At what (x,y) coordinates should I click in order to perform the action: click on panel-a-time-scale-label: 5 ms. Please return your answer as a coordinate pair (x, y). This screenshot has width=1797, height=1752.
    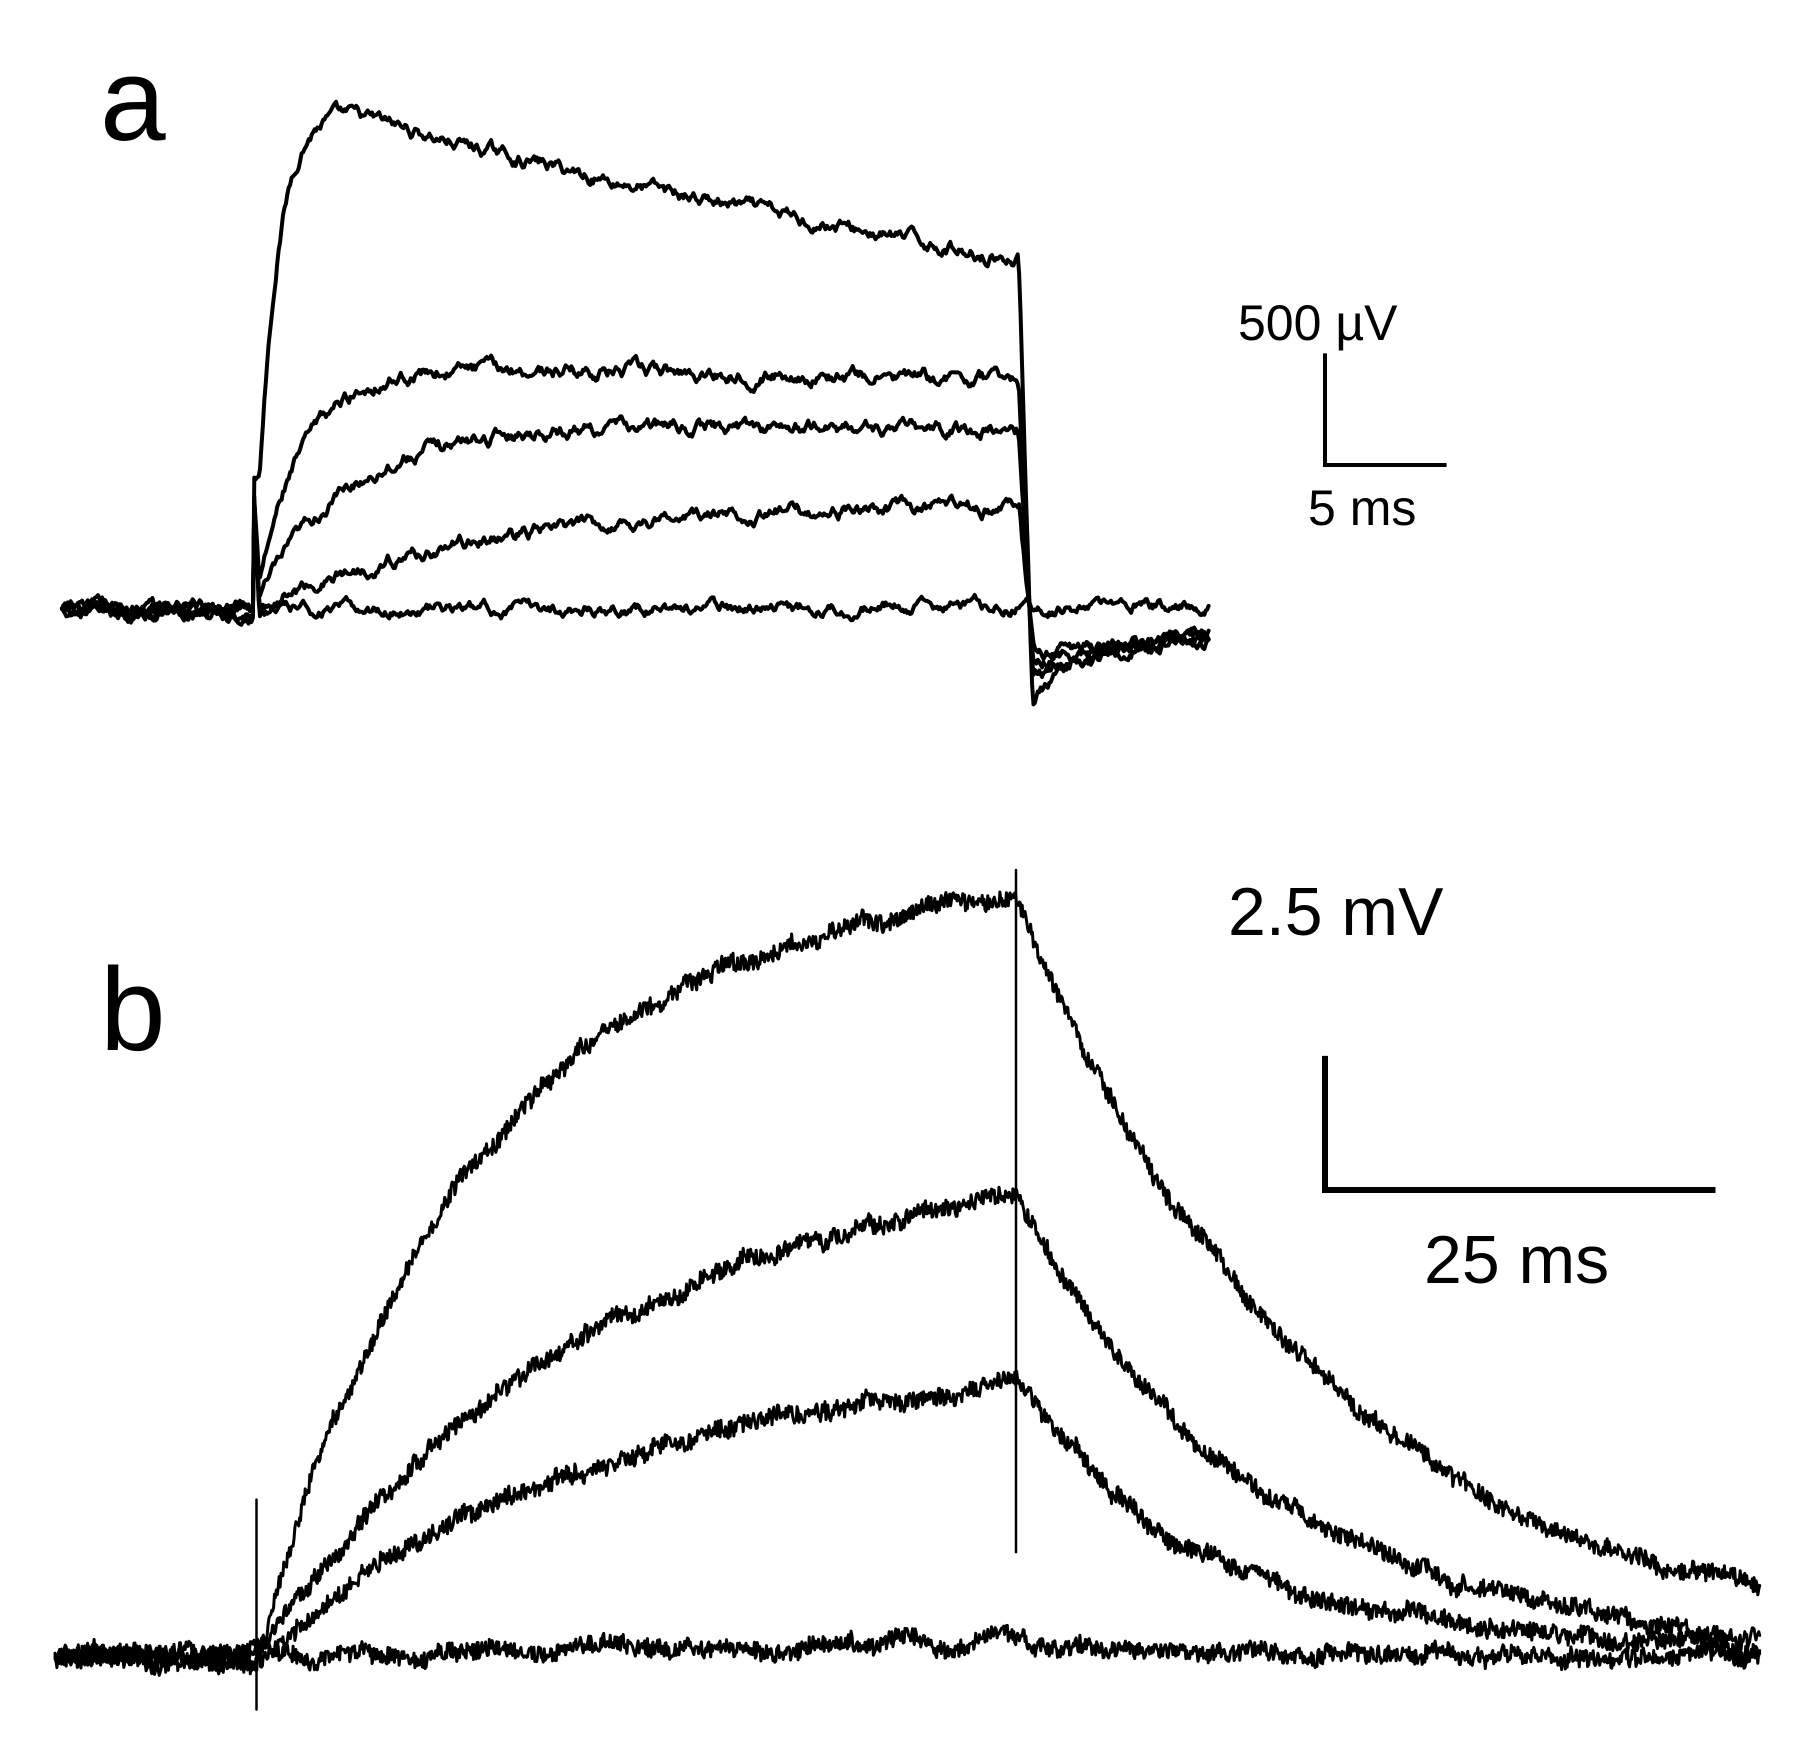
    Looking at the image, I should click on (1362, 508).